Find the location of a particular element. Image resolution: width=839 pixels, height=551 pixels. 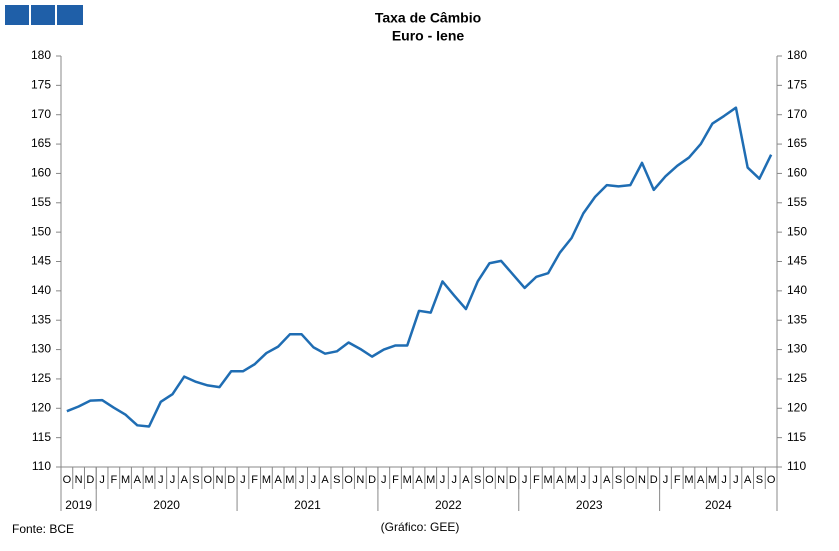

y-tick-label: 155 is located at coordinates (41, 202).